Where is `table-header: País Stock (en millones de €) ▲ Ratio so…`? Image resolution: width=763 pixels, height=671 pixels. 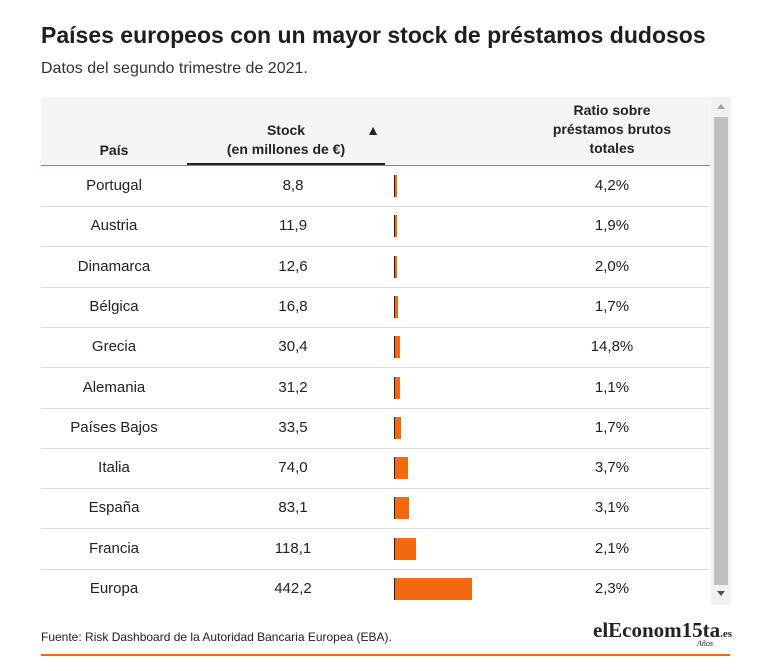
table-header: País Stock (en millones de €) ▲ Ratio so… is located at coordinates (375, 131).